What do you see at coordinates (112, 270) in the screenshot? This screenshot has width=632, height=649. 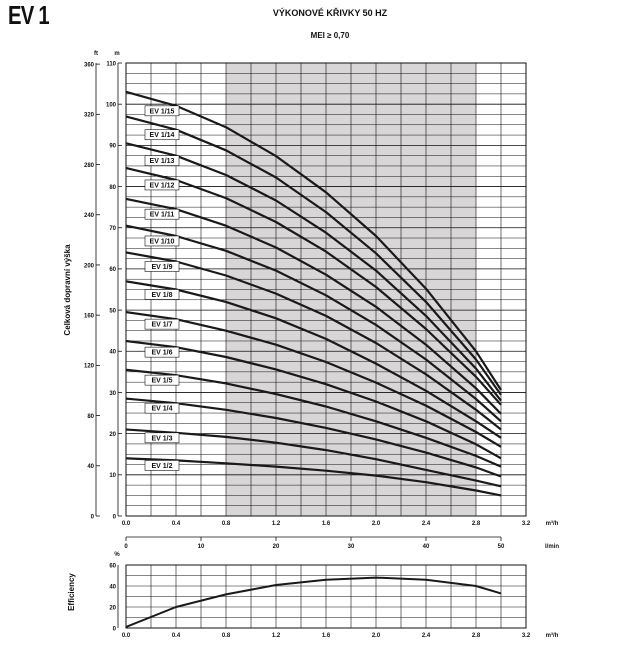 I see `y-tick-label-m: 60` at bounding box center [112, 270].